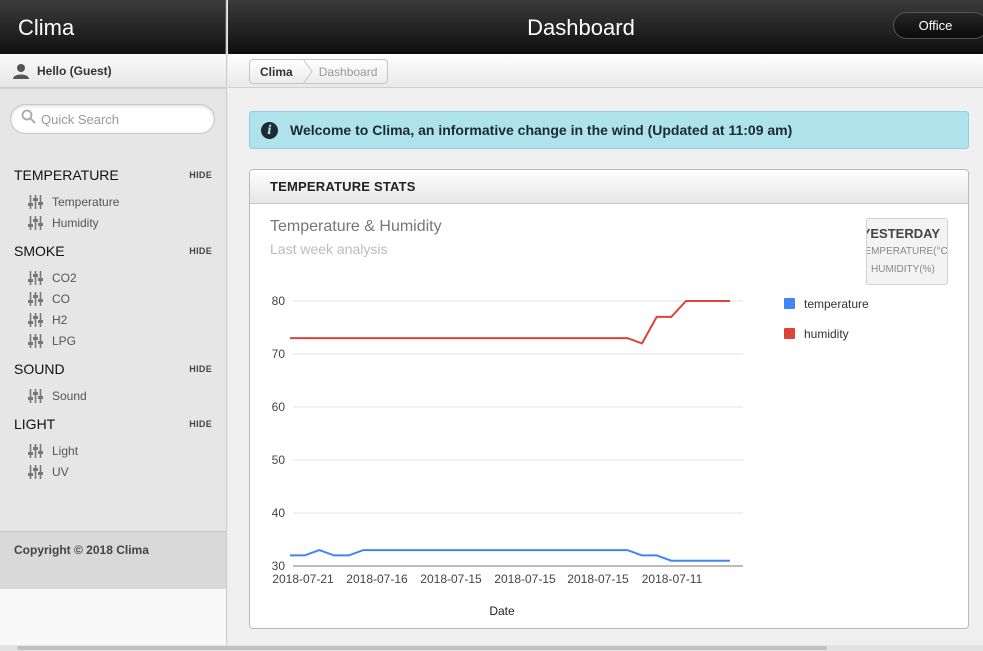 This screenshot has height=651, width=983. Describe the element at coordinates (279, 407) in the screenshot. I see `y-tick-label: 60` at that location.